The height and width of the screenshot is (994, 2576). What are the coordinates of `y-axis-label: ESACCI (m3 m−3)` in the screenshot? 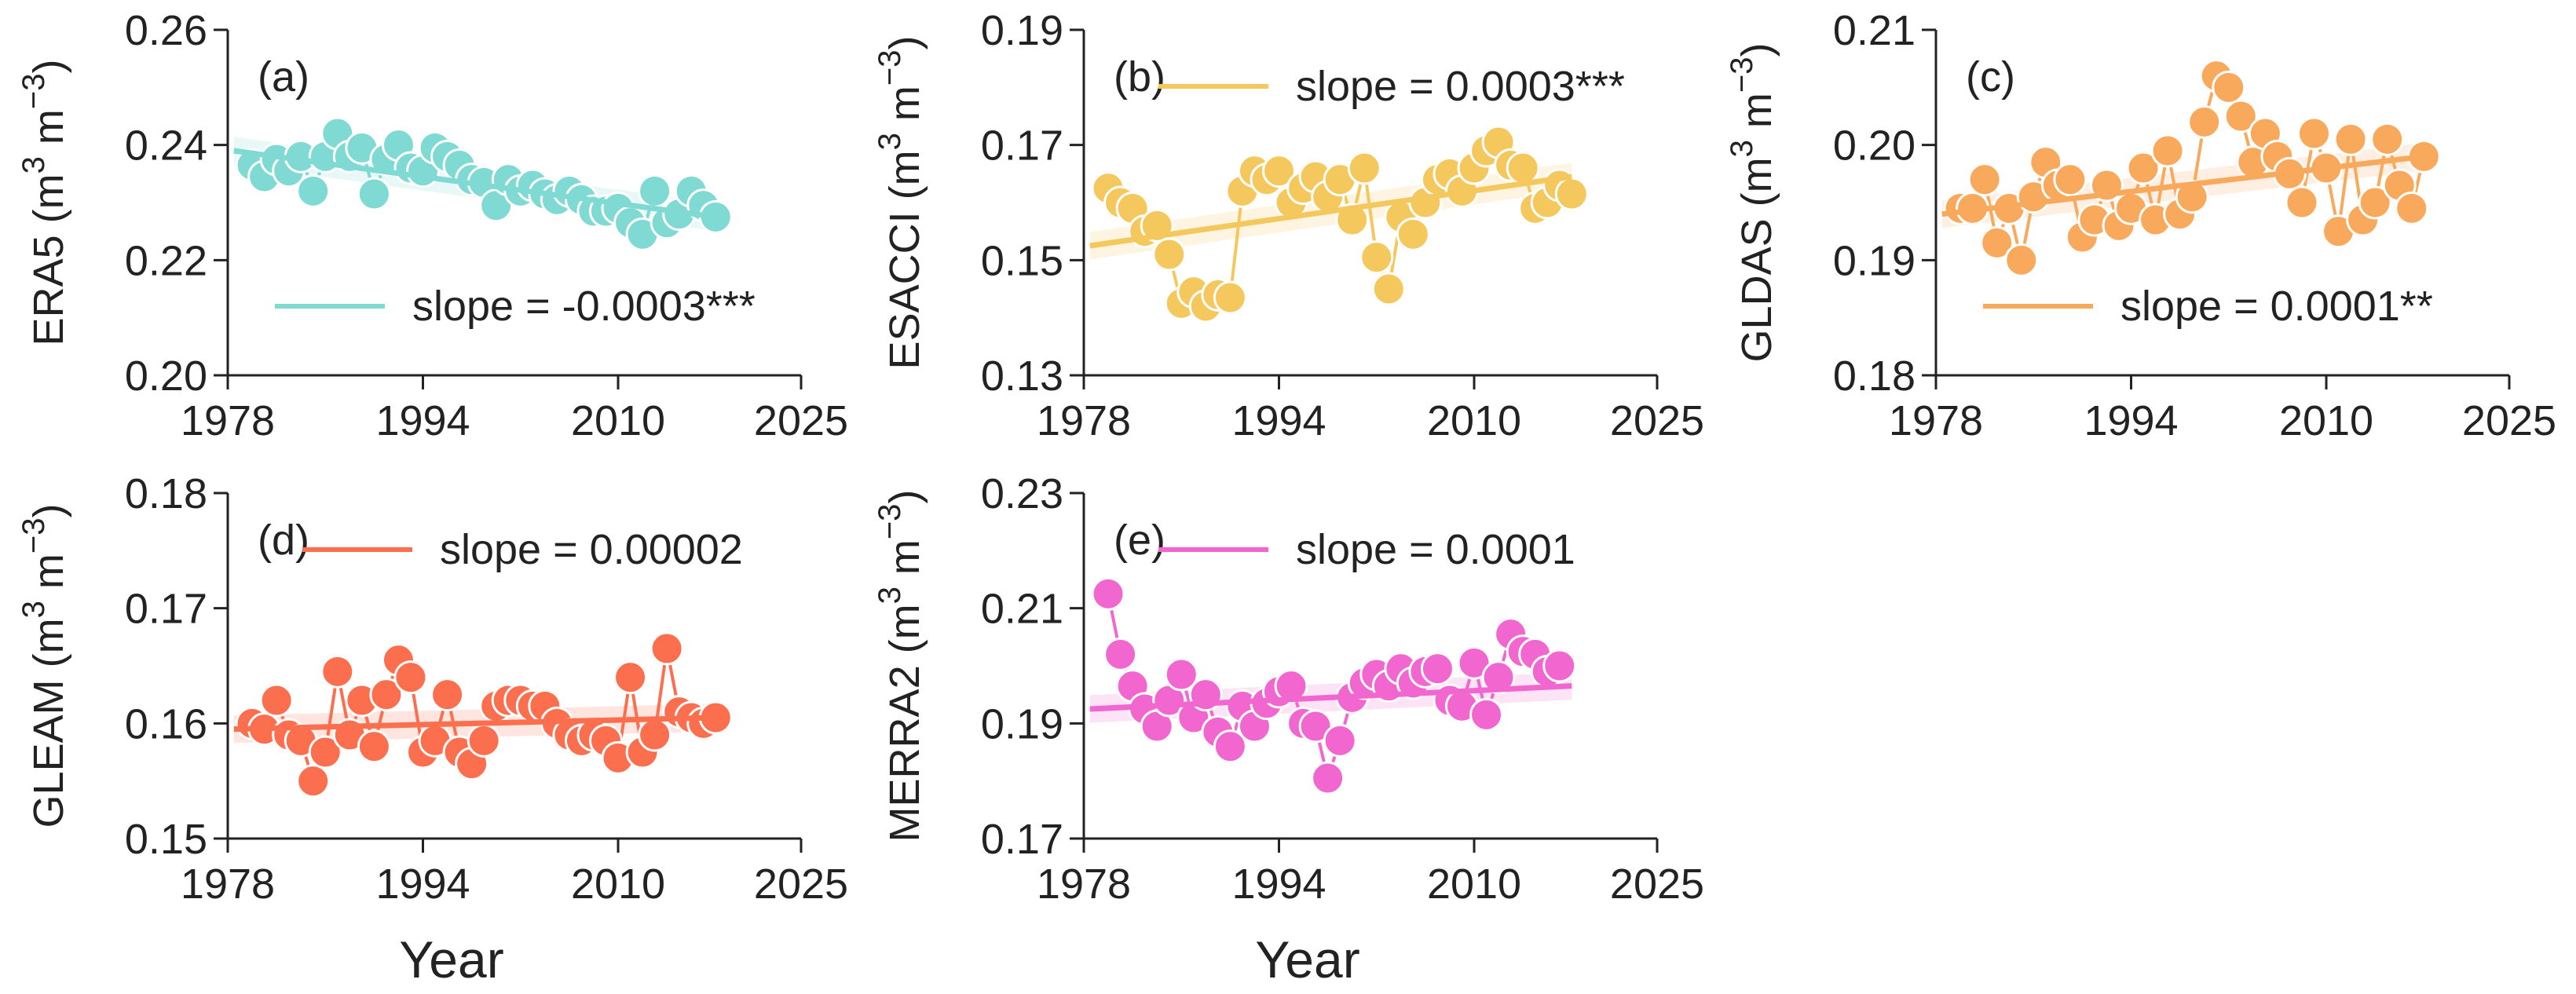 It's located at (901, 203).